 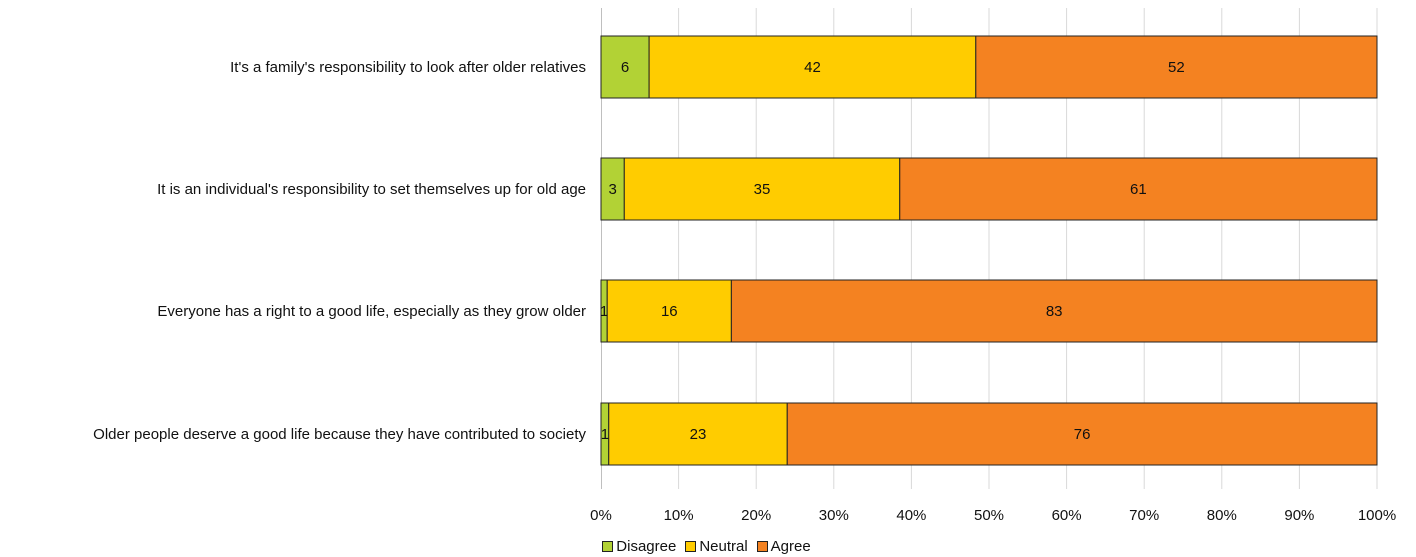 What do you see at coordinates (790, 546) in the screenshot?
I see `legend-label: Agree` at bounding box center [790, 546].